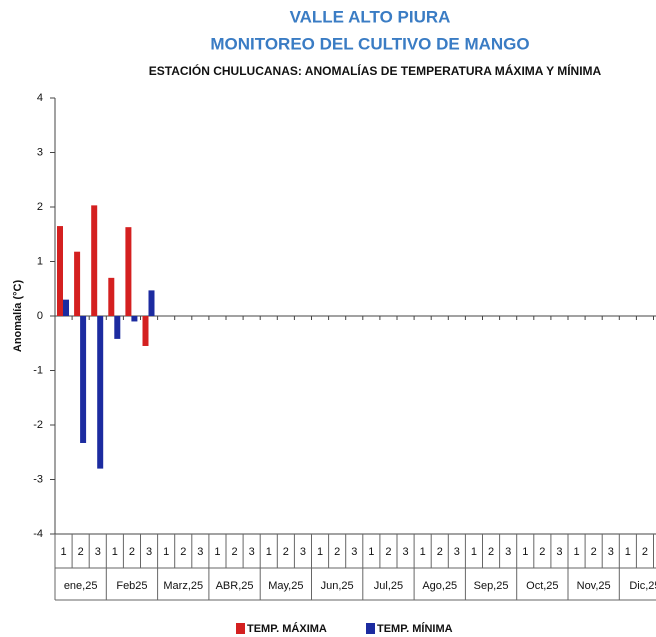 The width and height of the screenshot is (656, 637). Describe the element at coordinates (642, 586) in the screenshot. I see `group-label: Dic,25` at that location.